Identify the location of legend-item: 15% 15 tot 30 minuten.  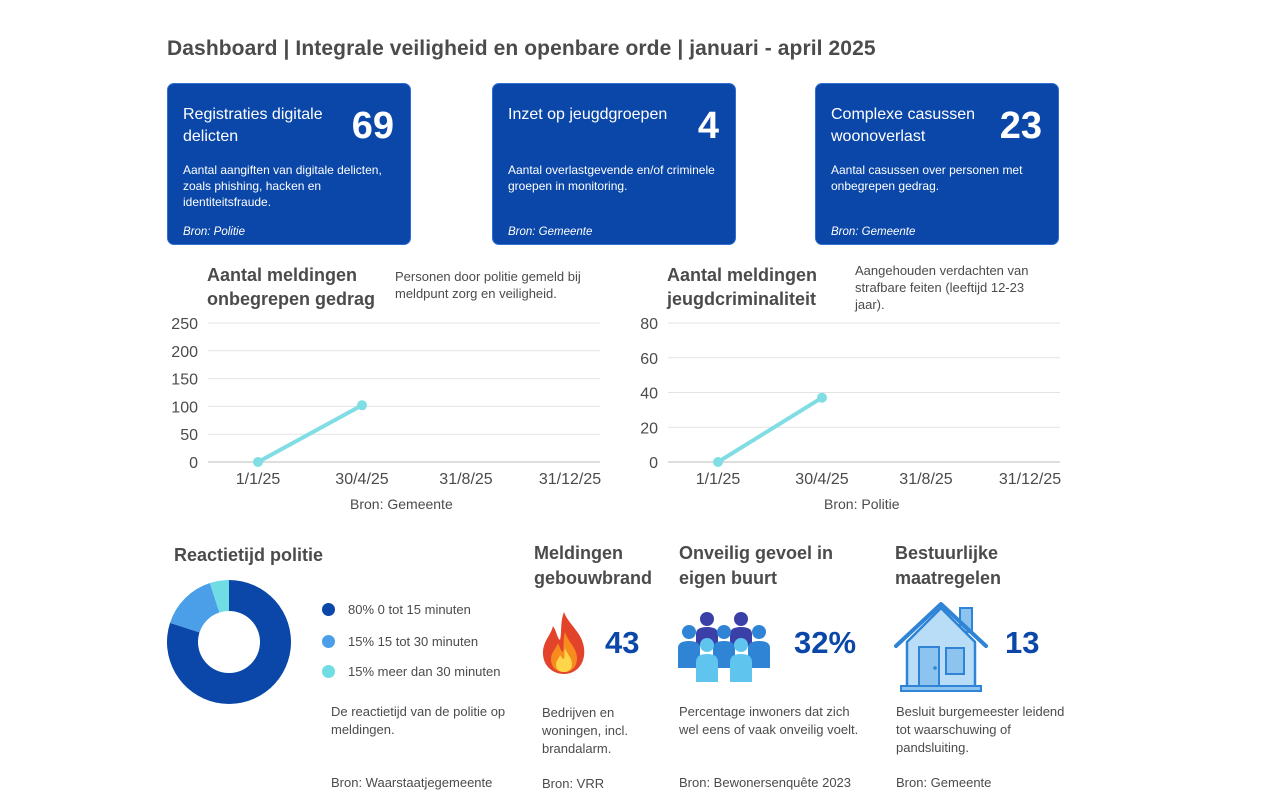
(400, 641).